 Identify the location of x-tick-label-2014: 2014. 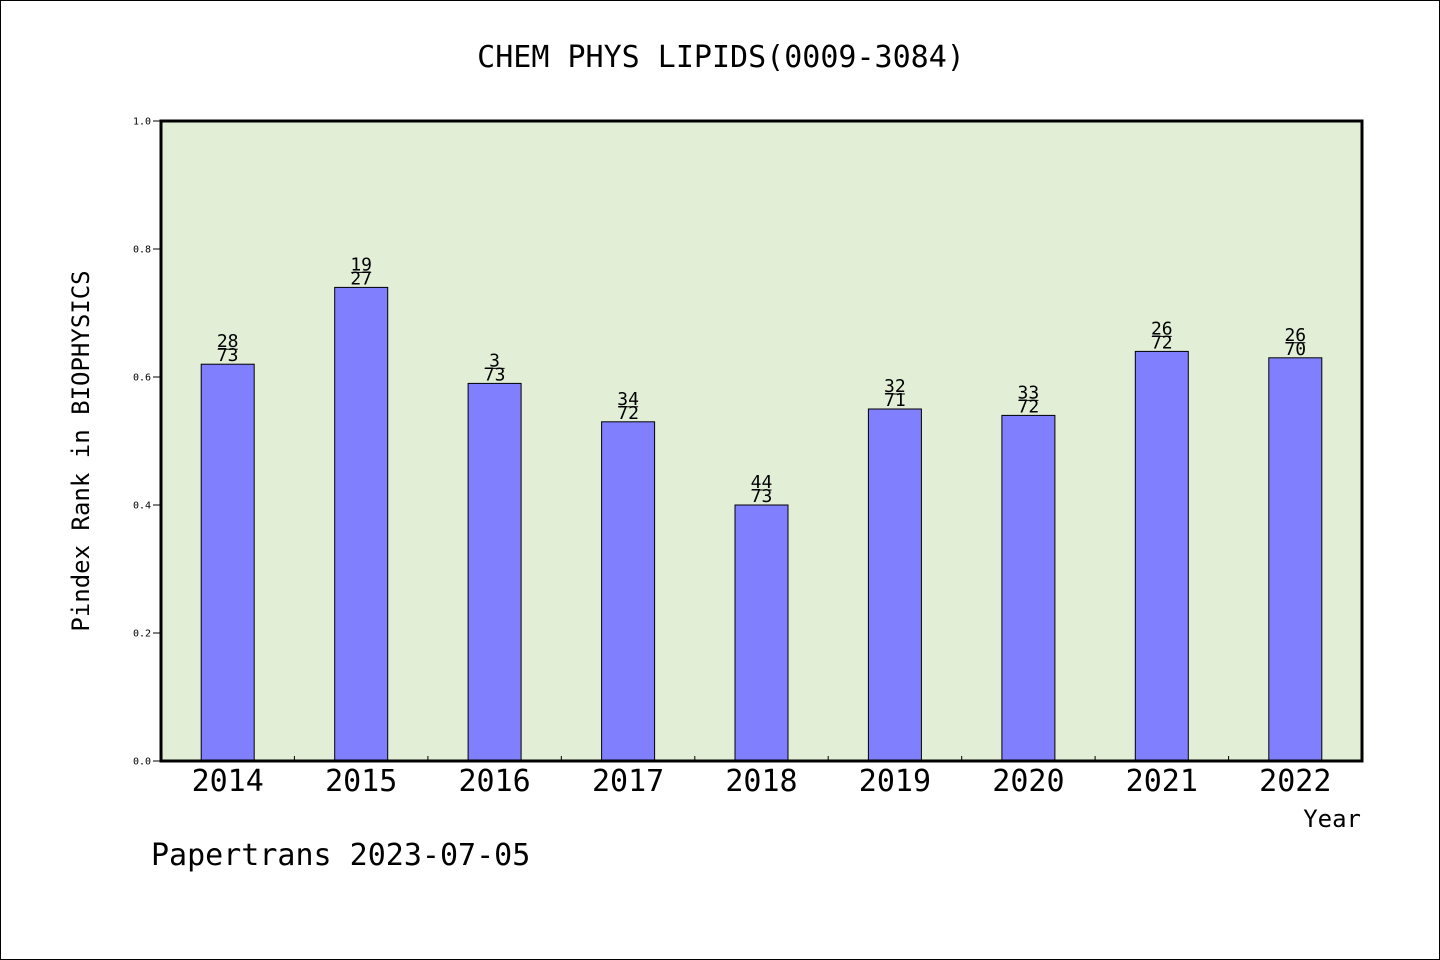
(228, 781).